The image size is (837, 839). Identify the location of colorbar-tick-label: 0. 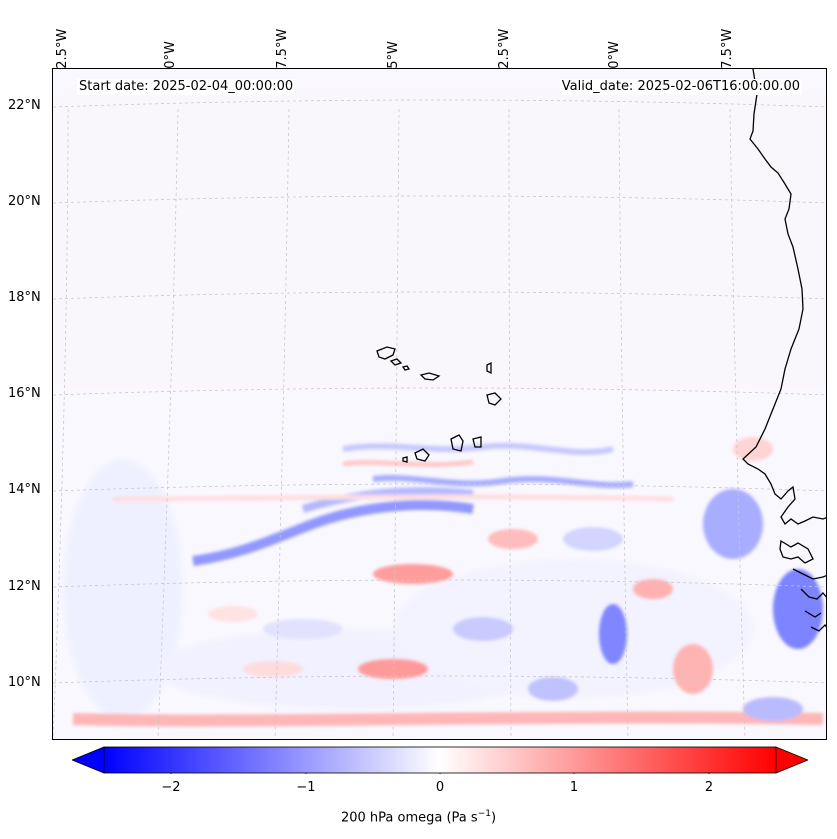
(440, 787).